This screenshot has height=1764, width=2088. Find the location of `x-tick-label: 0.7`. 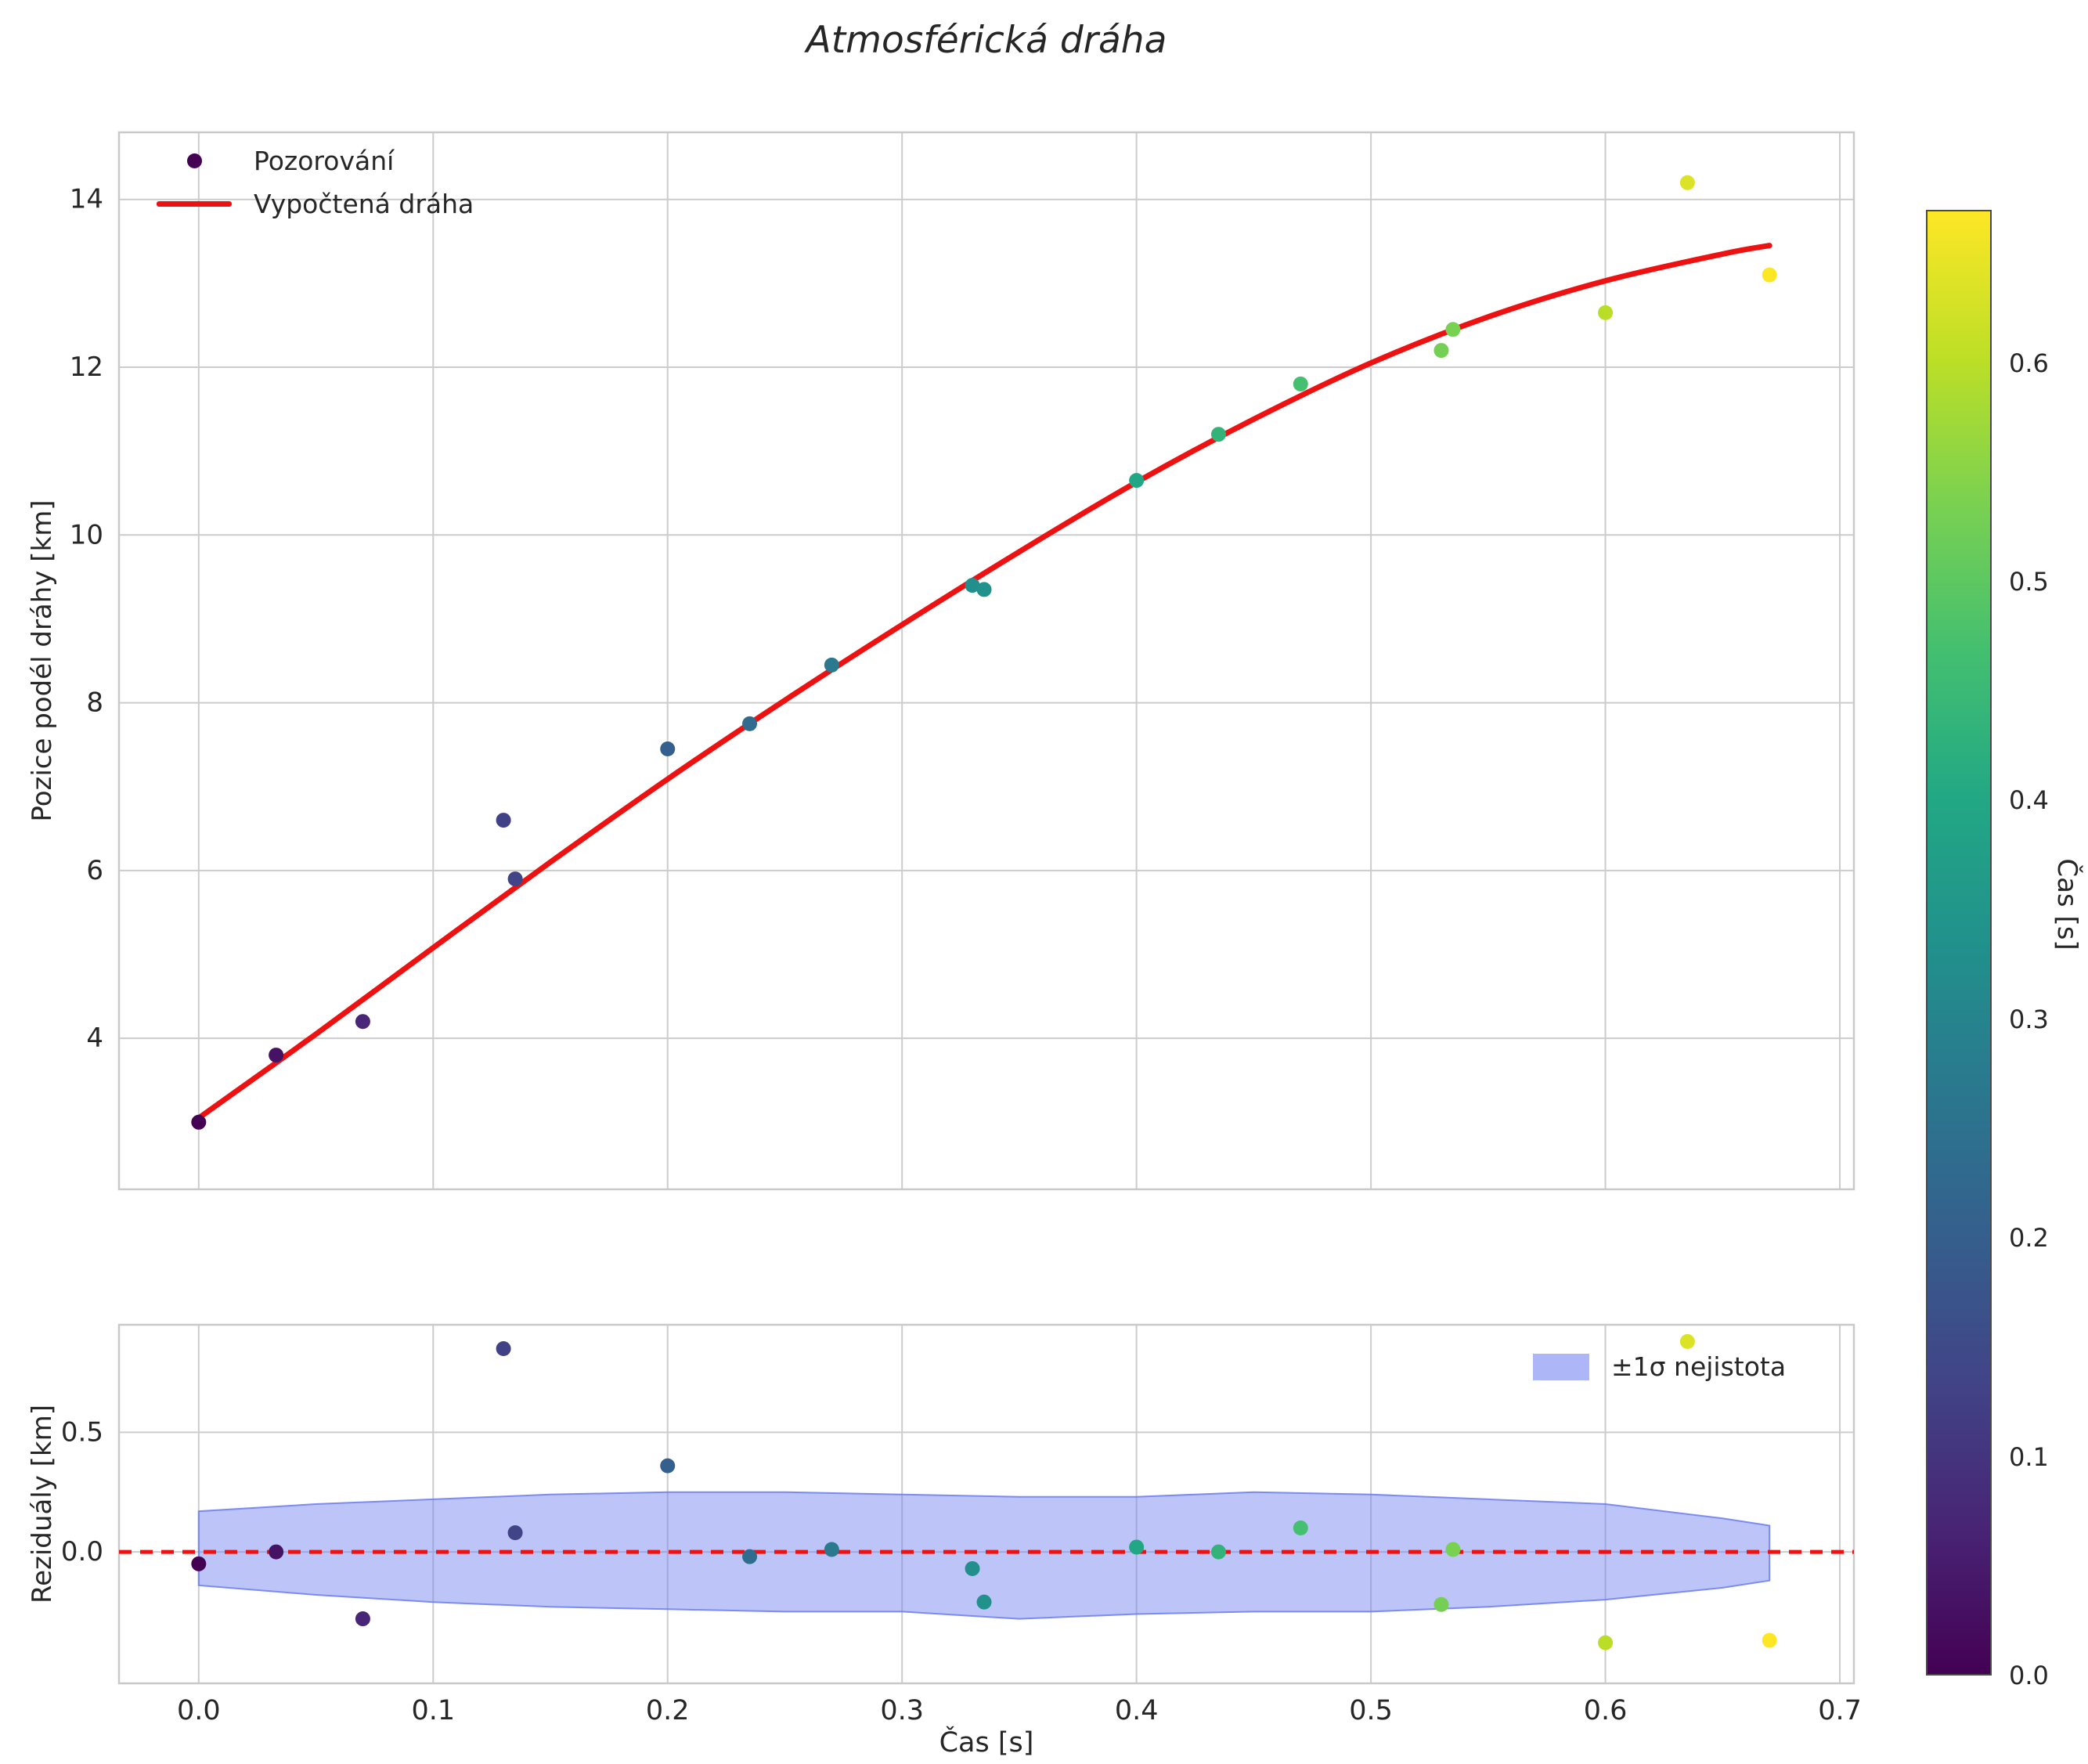

x-tick-label: 0.7 is located at coordinates (1840, 1710).